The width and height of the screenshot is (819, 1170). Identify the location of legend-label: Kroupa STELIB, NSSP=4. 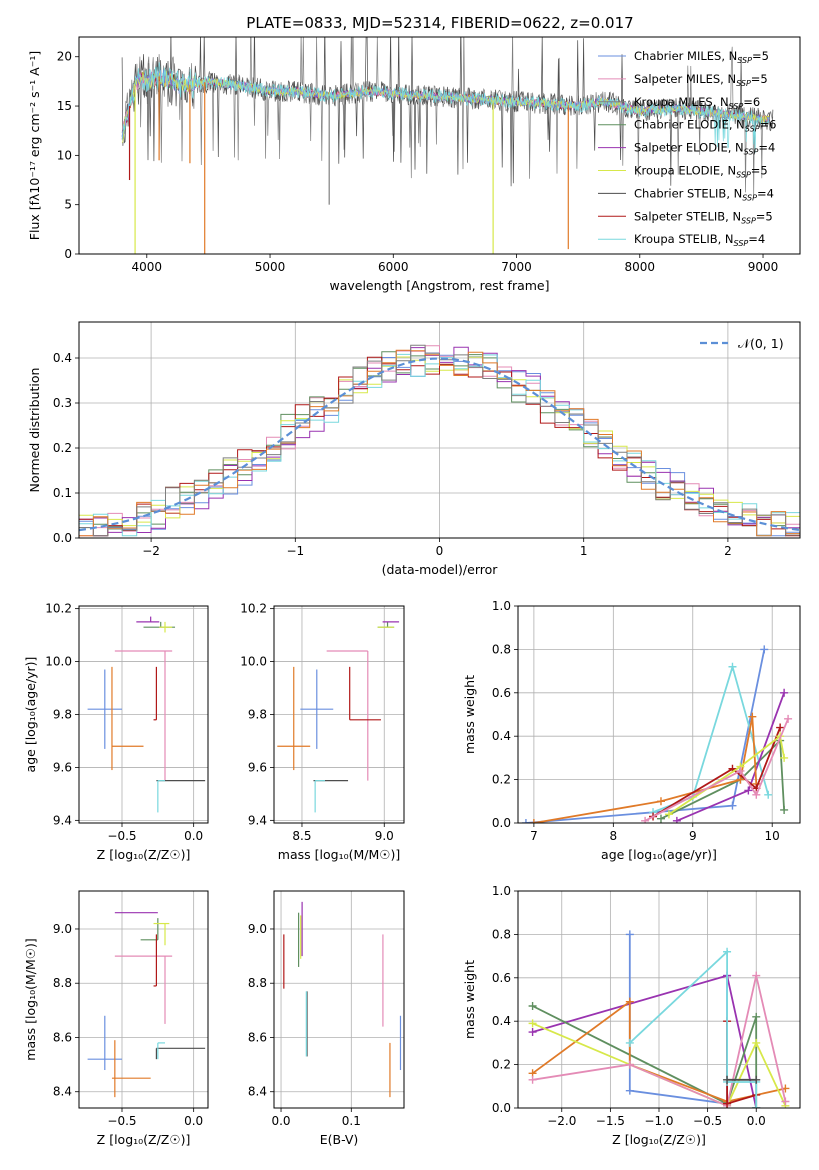
(699, 240).